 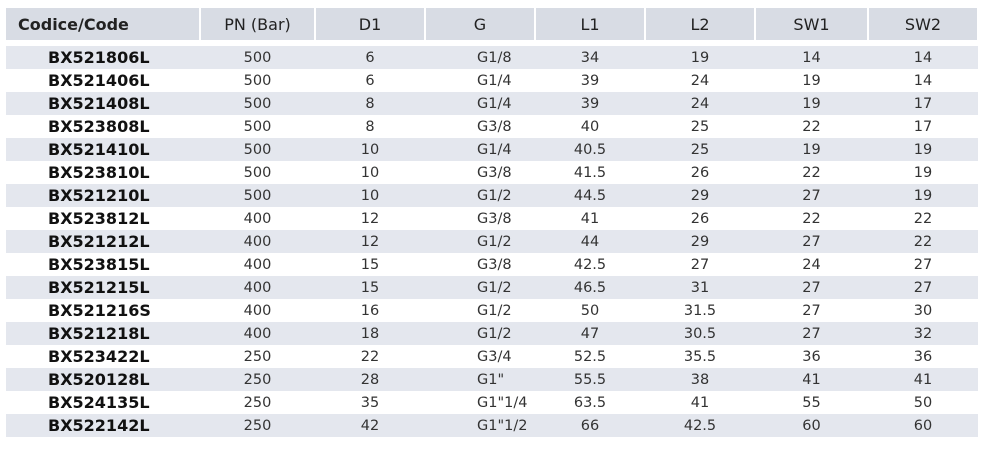 What do you see at coordinates (590, 195) in the screenshot?
I see `data-cell: 44.5` at bounding box center [590, 195].